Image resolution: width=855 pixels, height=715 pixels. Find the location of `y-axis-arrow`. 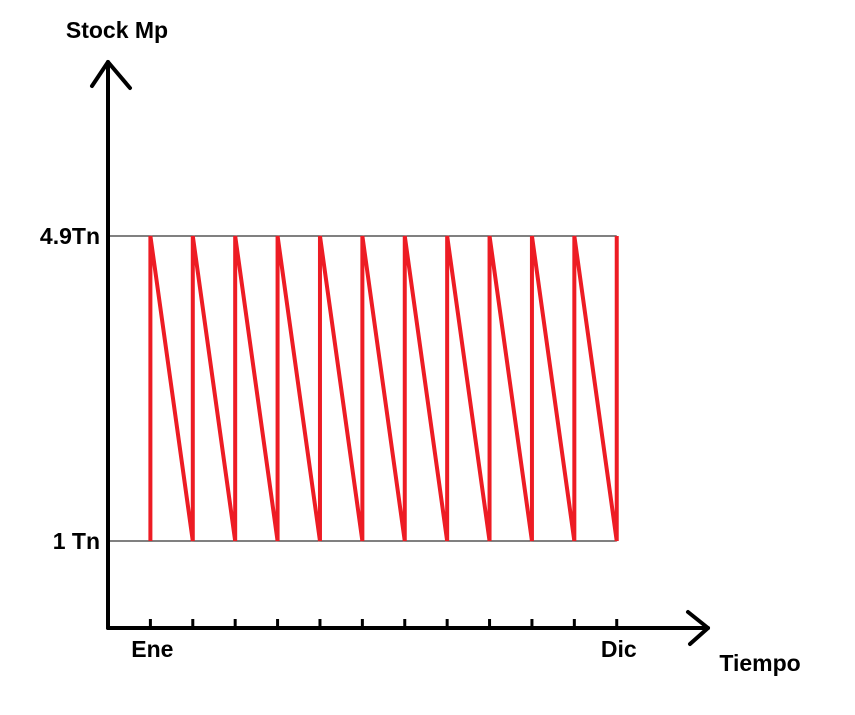

y-axis-arrow is located at coordinates (111, 75).